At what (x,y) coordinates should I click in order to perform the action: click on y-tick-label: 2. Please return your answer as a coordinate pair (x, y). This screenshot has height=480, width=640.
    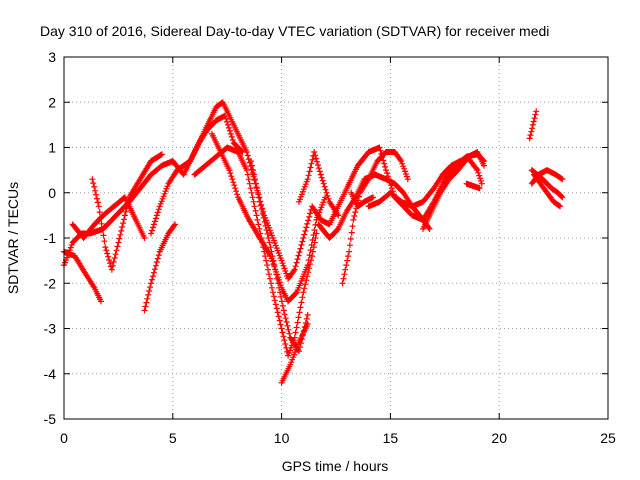
    Looking at the image, I should click on (52, 102).